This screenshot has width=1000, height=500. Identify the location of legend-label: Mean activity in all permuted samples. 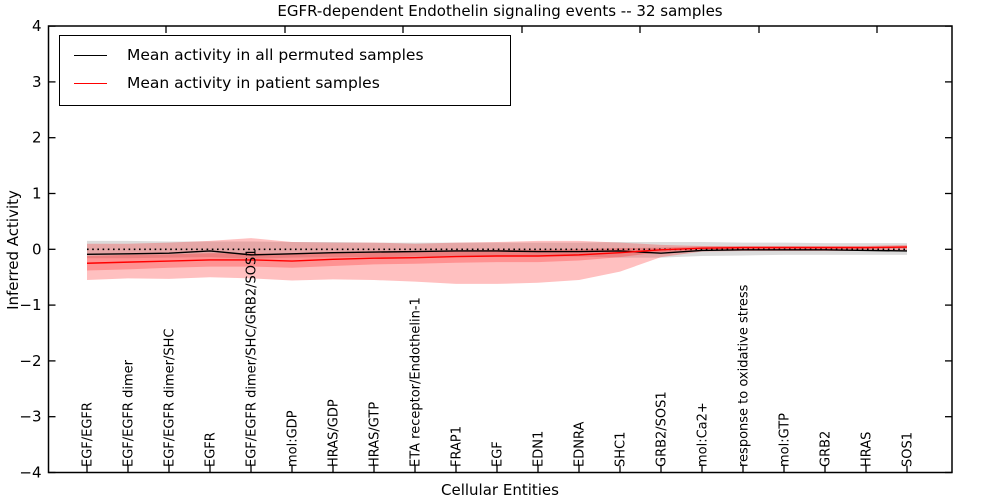
(275, 55).